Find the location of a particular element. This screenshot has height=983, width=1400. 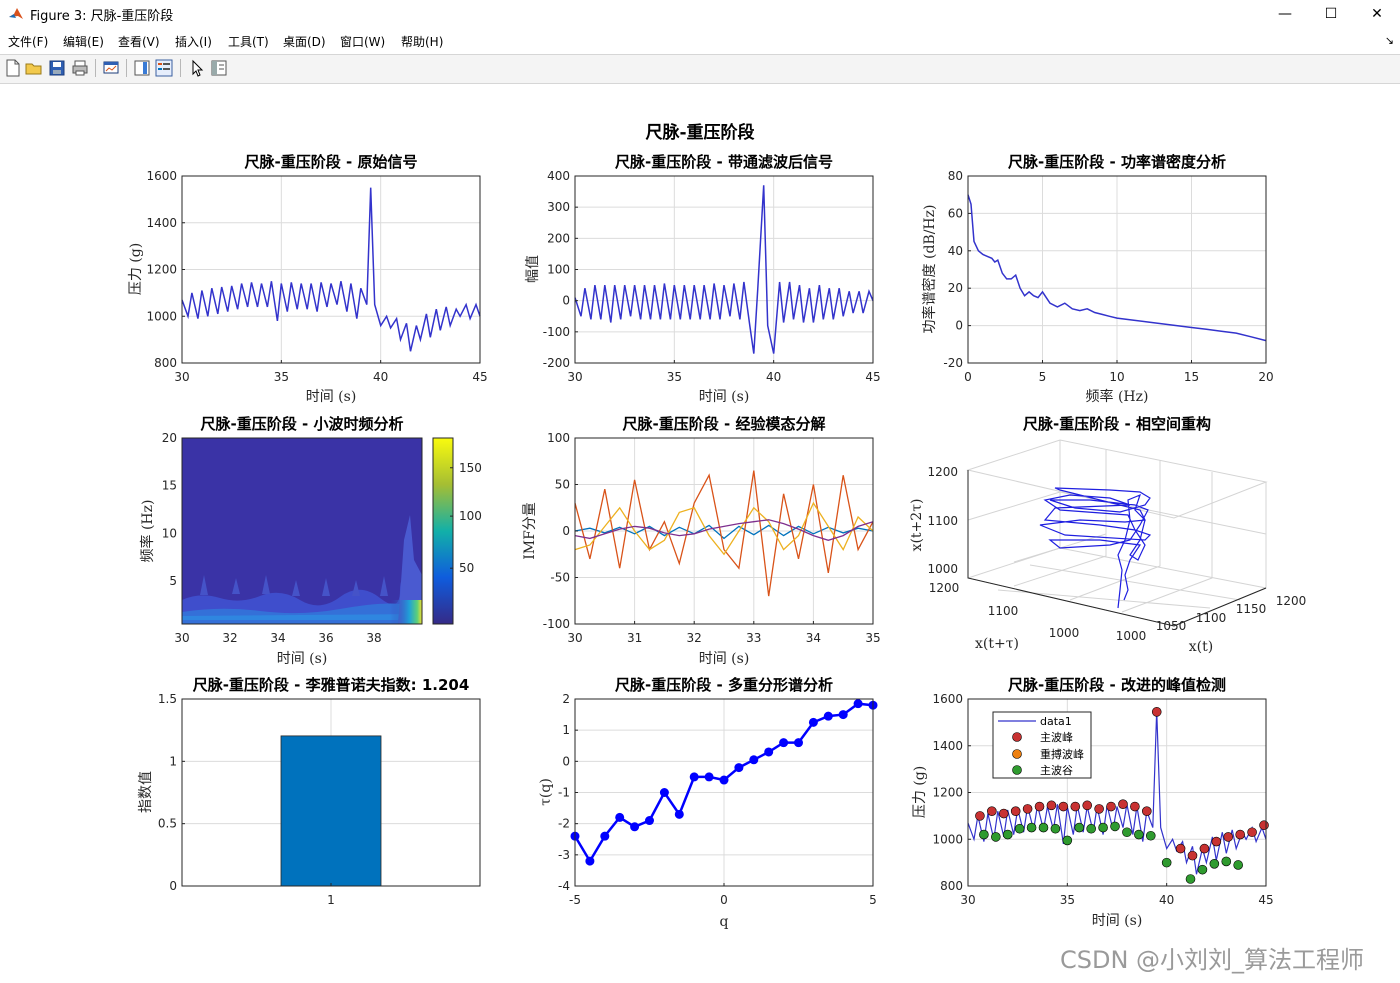

y-tick-label: 1400 is located at coordinates (947, 746).